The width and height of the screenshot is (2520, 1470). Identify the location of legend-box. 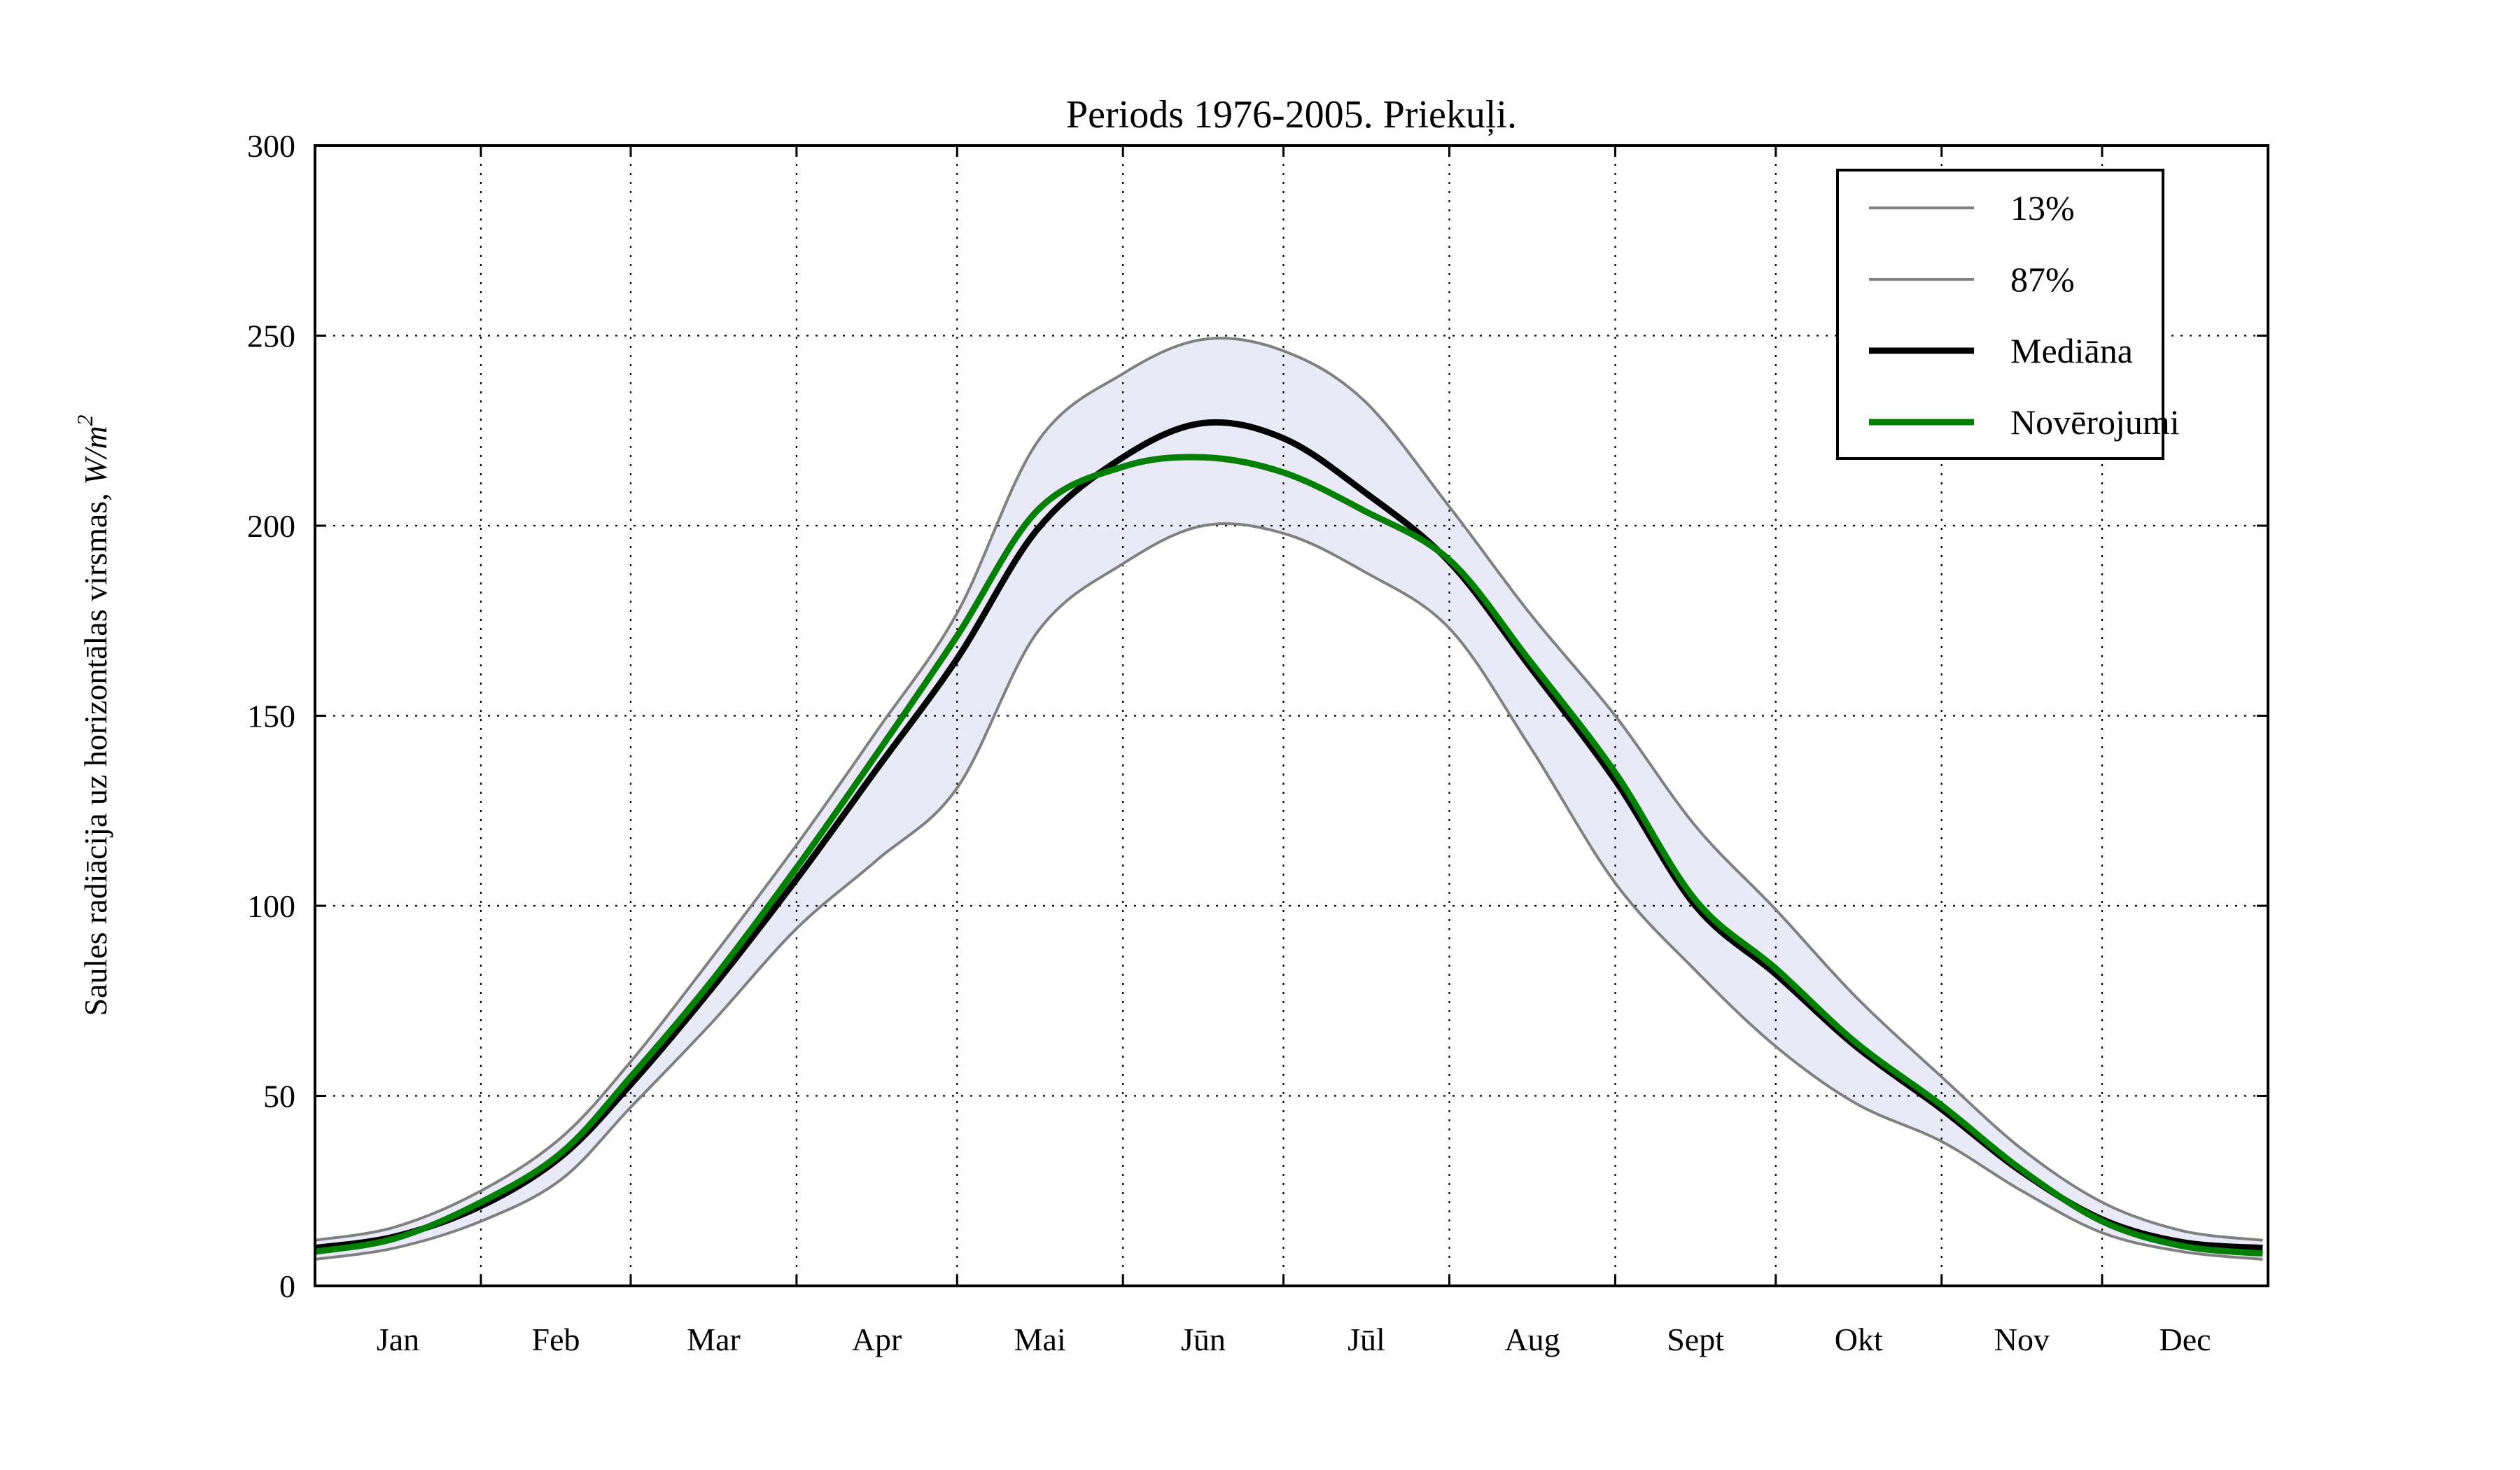
(2000, 314).